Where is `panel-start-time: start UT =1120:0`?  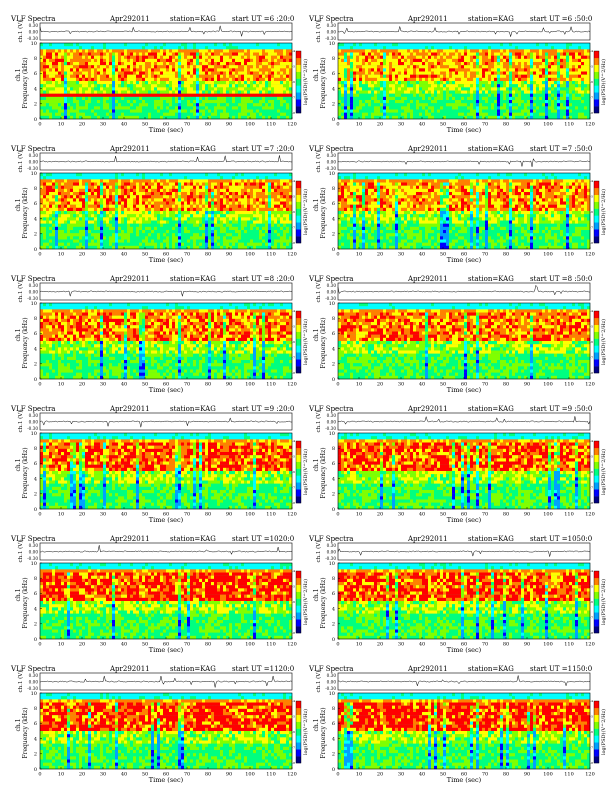
panel-start-time: start UT =1120:0 is located at coordinates (263, 669).